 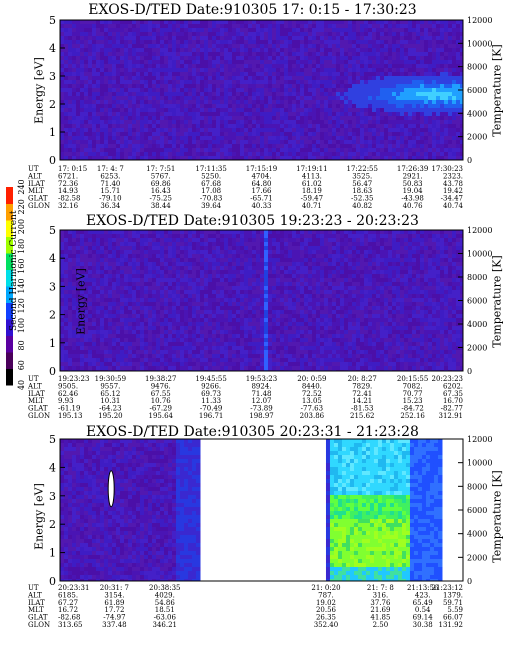 What do you see at coordinates (413, 386) in the screenshot?
I see `ephemeris-cell: 7082.` at bounding box center [413, 386].